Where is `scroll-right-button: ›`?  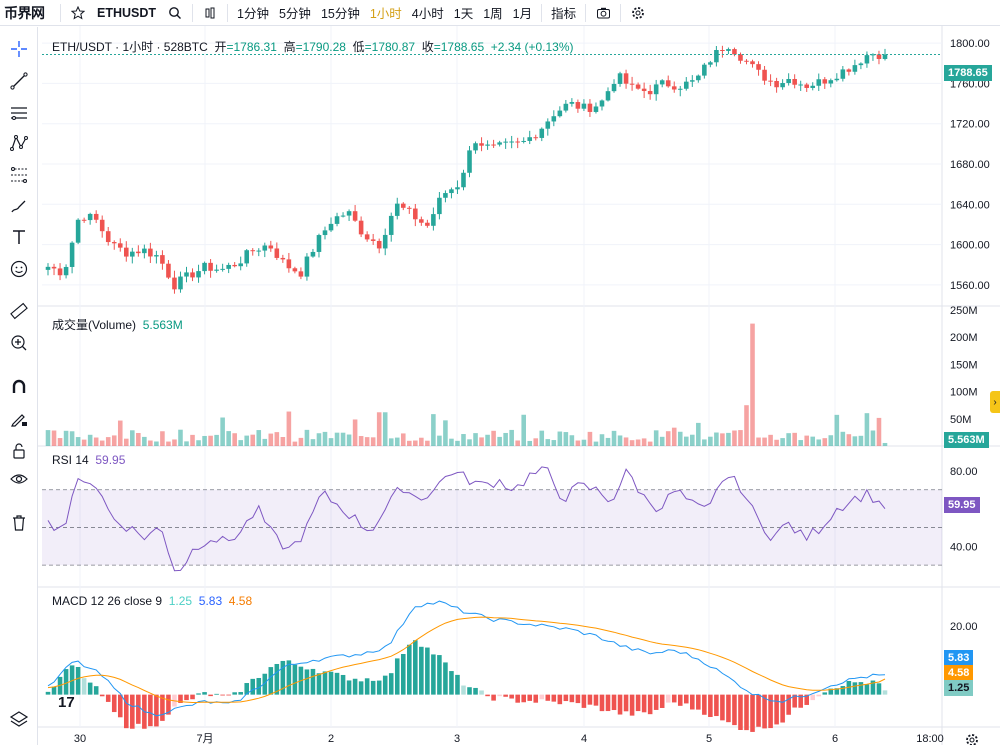
scroll-right-button: › is located at coordinates (995, 402).